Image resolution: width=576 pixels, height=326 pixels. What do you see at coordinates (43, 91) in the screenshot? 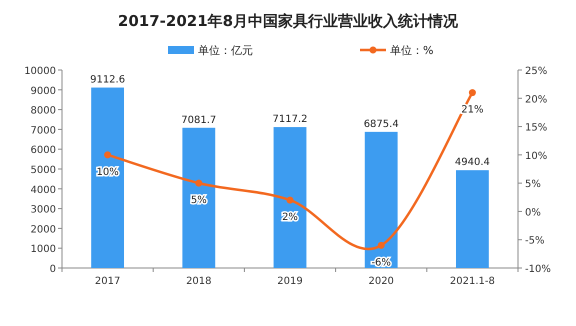
I see `y-tick-label: 9000` at bounding box center [43, 91].